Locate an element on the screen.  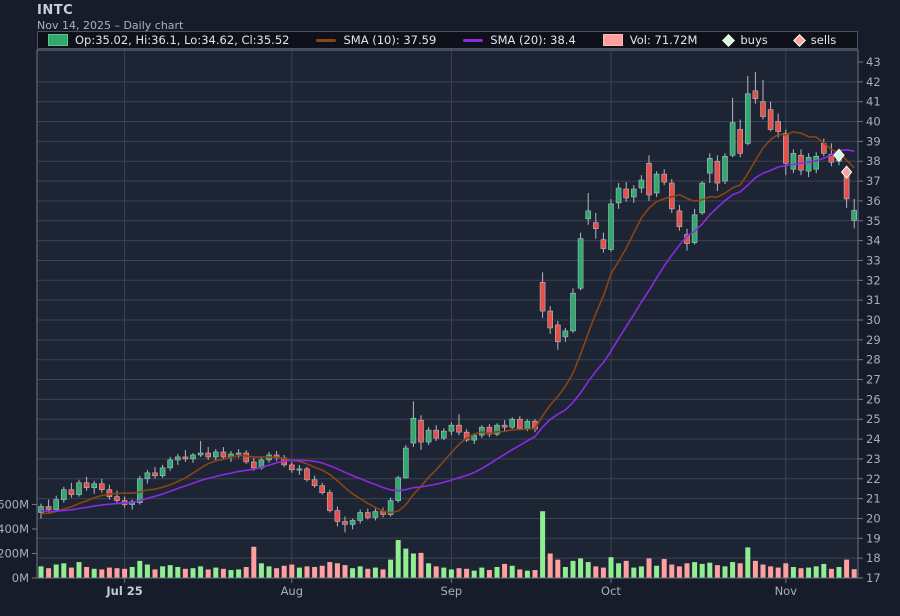
price-axis-label: 43 is located at coordinates (873, 62).